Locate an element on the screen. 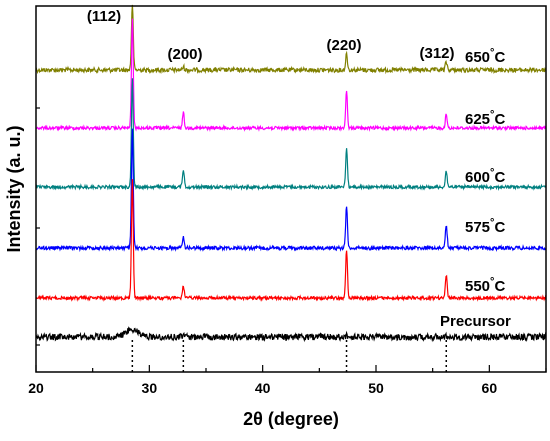 The height and width of the screenshot is (441, 550). x-tick-label: 40 is located at coordinates (263, 388).